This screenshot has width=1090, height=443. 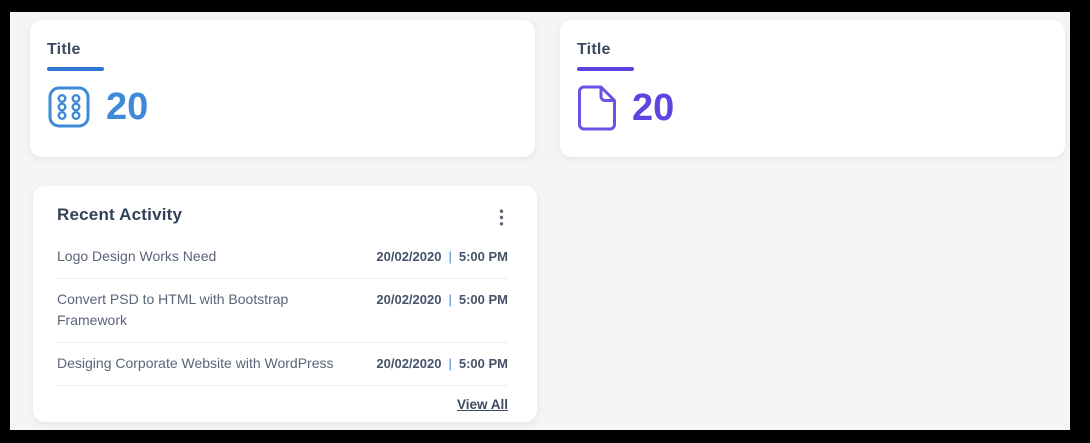 I want to click on activity-label: Logo Design Works Need, so click(x=137, y=256).